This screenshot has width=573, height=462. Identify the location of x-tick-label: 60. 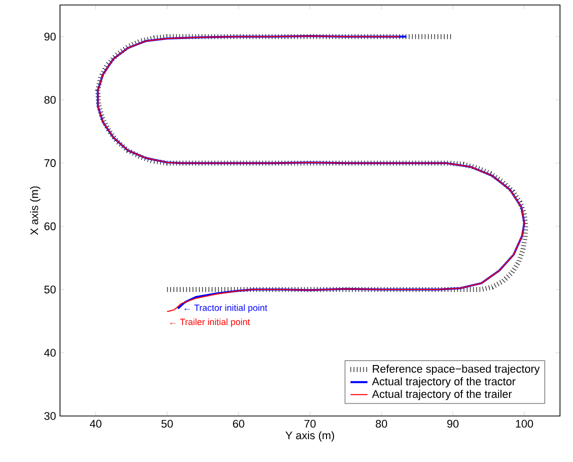
(238, 424).